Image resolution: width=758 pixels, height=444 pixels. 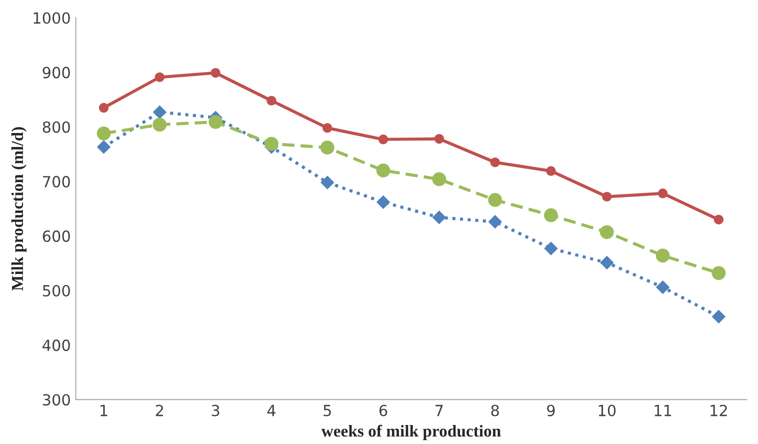 I want to click on y-tick-label: 700, so click(x=56, y=182).